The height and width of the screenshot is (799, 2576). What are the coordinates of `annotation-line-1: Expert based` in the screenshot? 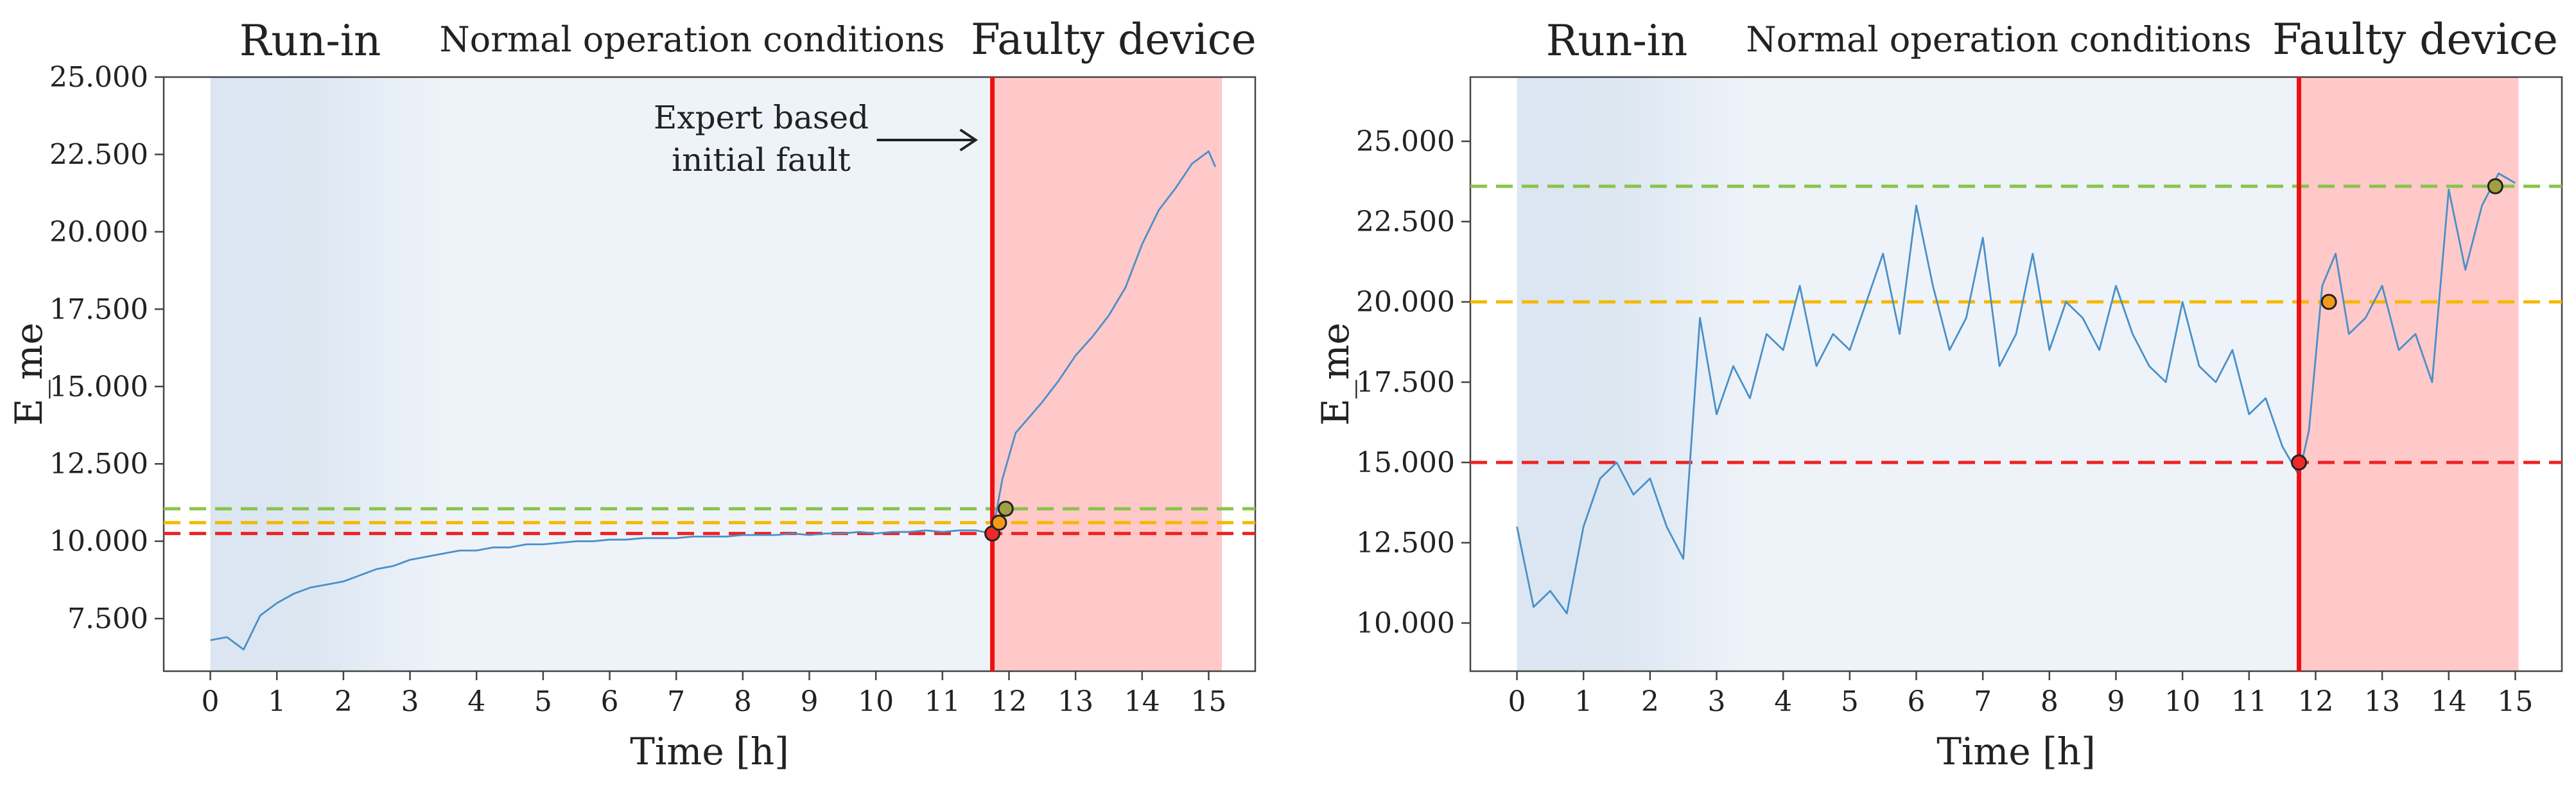 It's located at (761, 117).